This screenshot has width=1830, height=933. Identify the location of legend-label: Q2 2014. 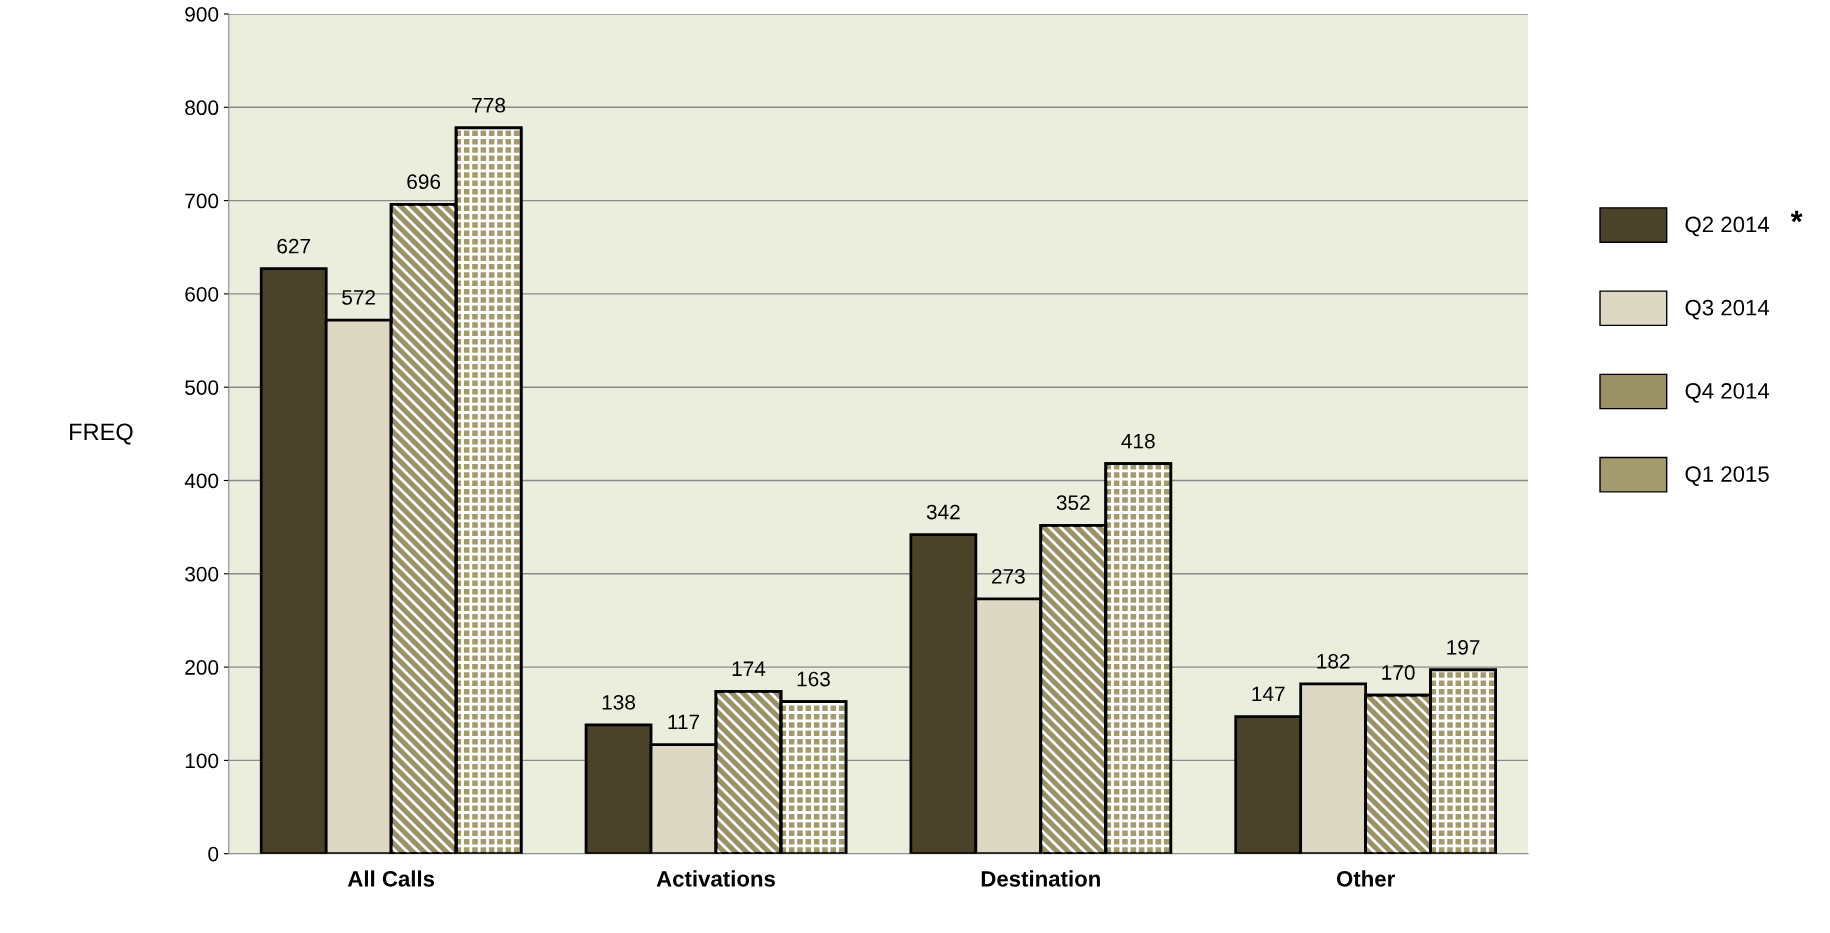
(1727, 226).